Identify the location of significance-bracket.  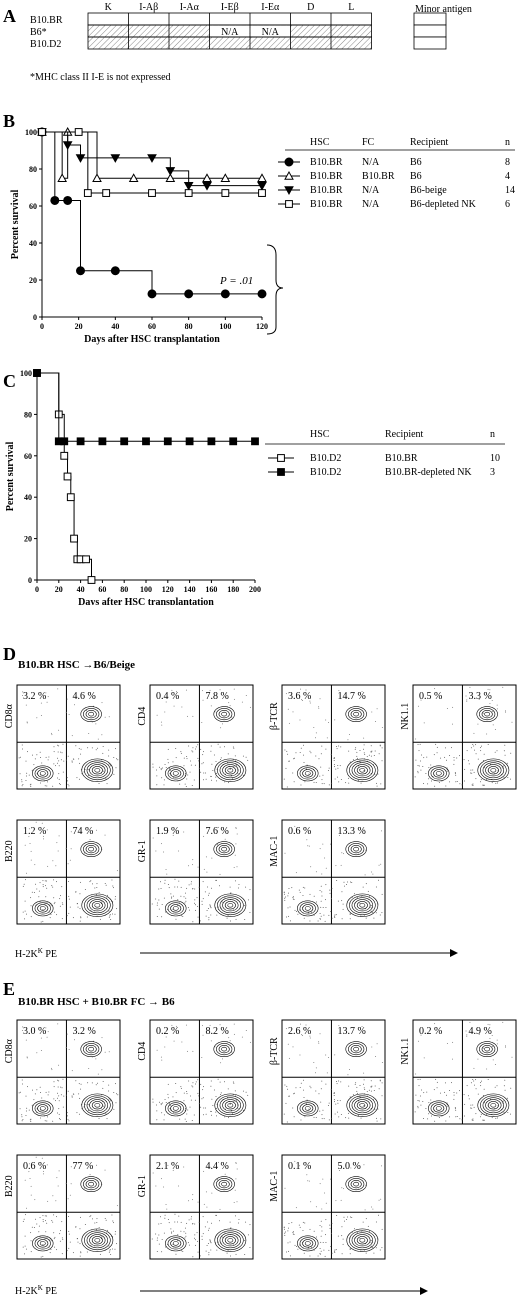
(275, 289).